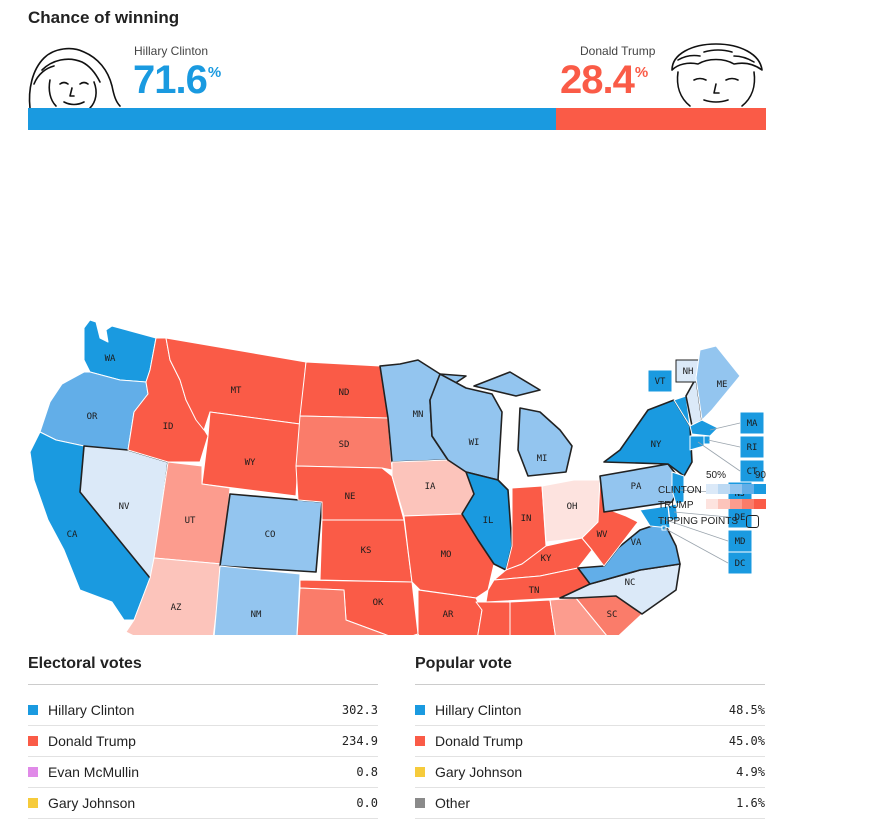 The width and height of the screenshot is (872, 825). Describe the element at coordinates (698, 521) in the screenshot. I see `legend-tipping-label: TIPPING POINTS` at that location.